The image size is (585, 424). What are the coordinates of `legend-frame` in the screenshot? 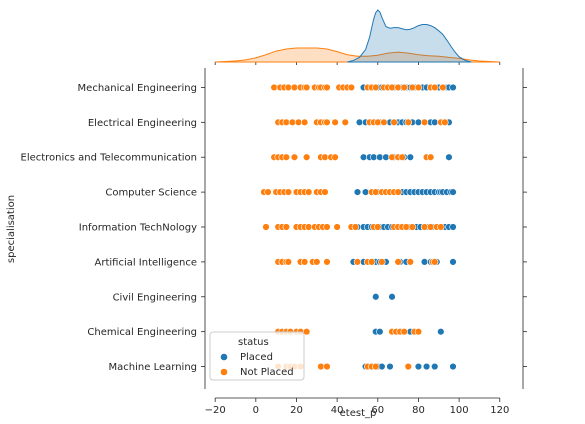 It's located at (257, 356).